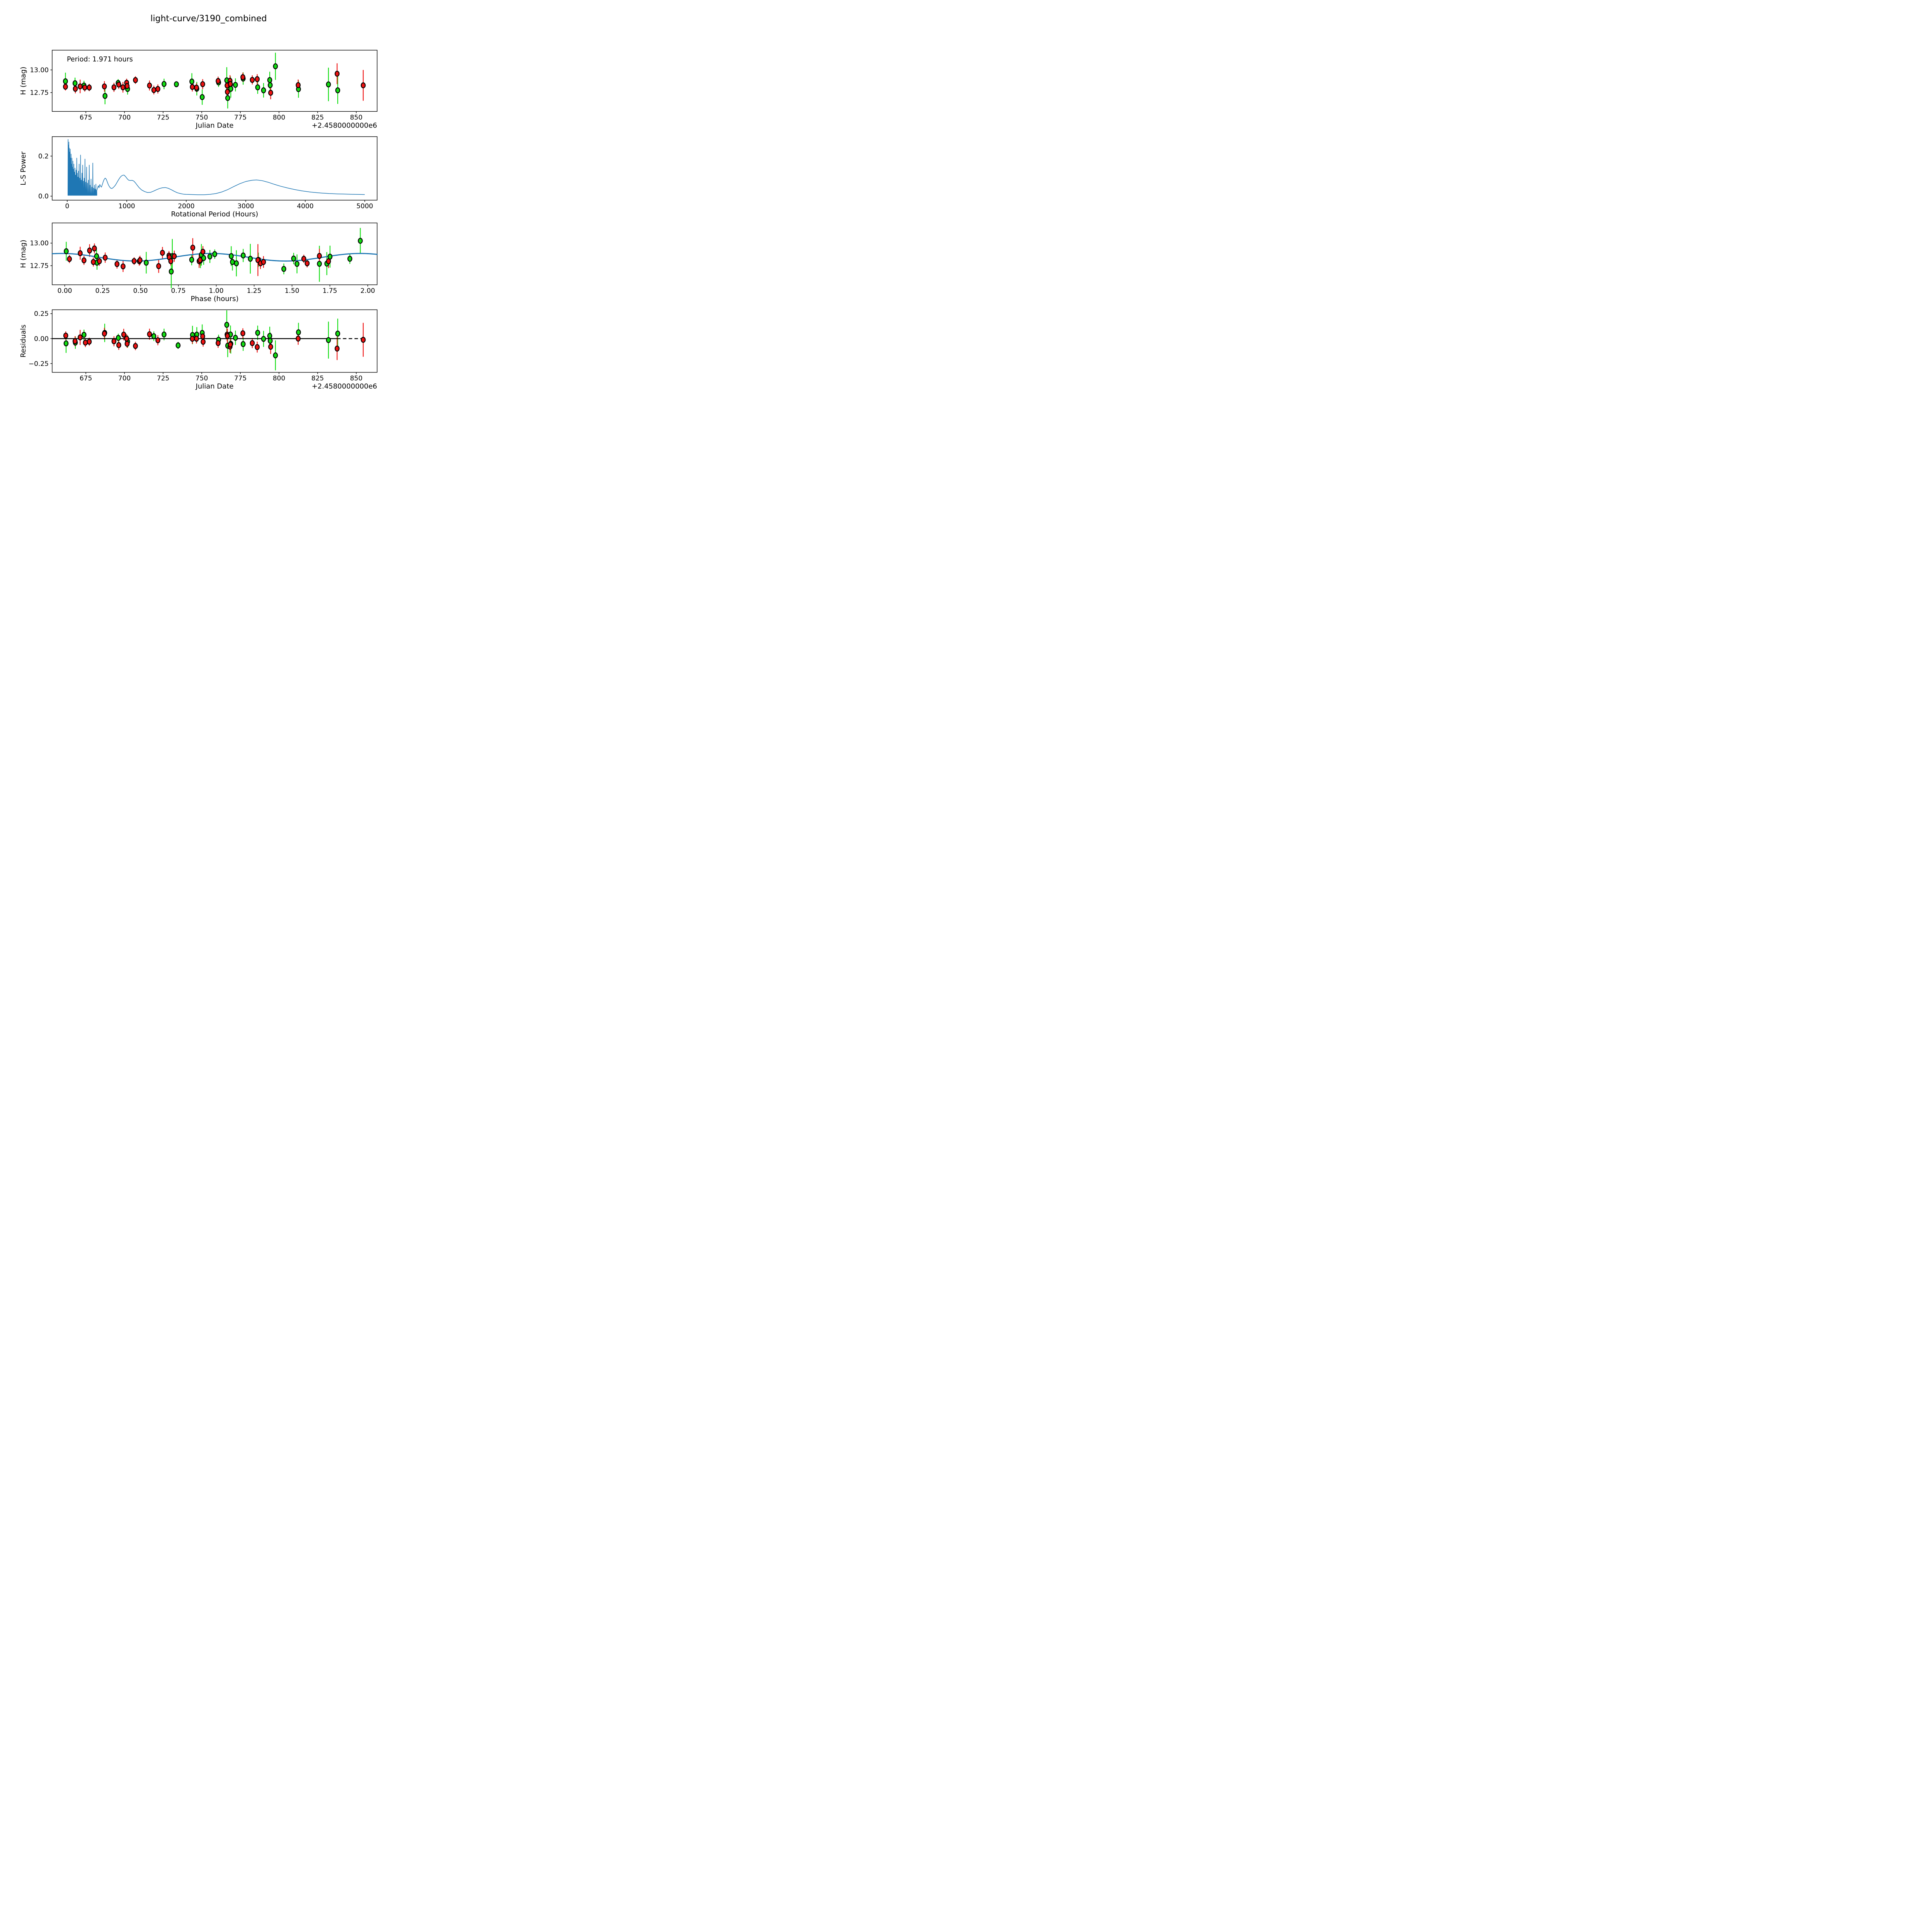 This screenshot has width=1932, height=1932. I want to click on x-tick-label: 1.25, so click(255, 291).